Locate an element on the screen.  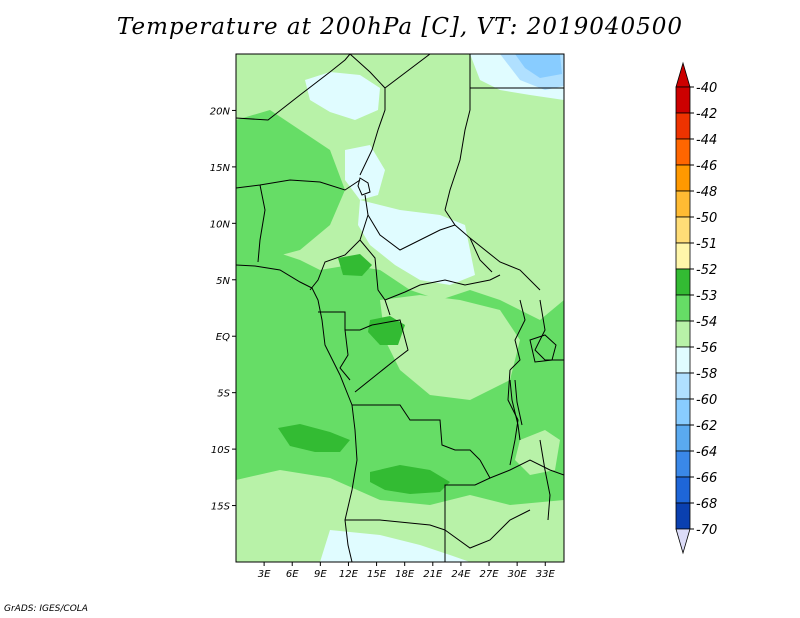
lon-tick-label: 33E is located at coordinates (546, 574).